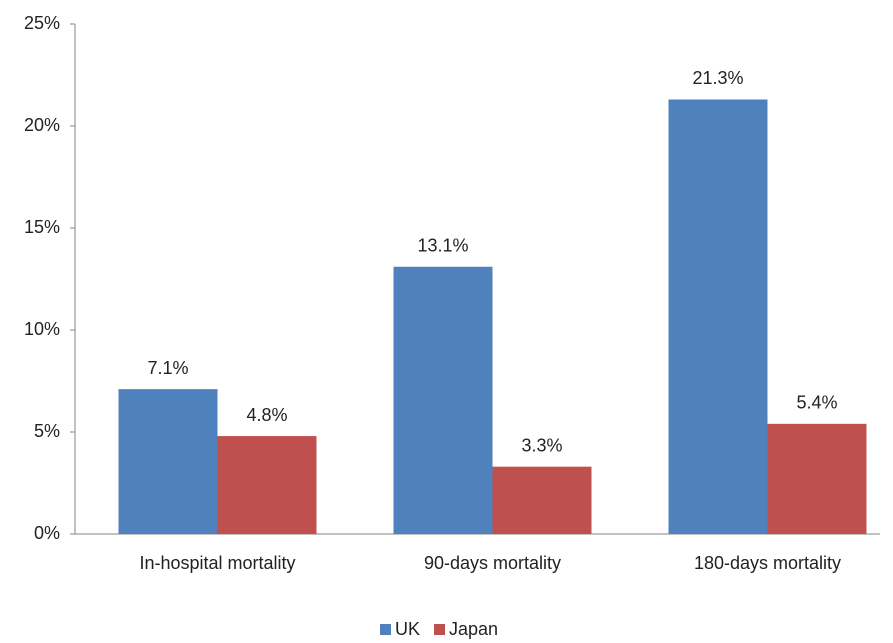 The height and width of the screenshot is (643, 893). Describe the element at coordinates (47, 533) in the screenshot. I see `y-tick-label: 0%` at that location.